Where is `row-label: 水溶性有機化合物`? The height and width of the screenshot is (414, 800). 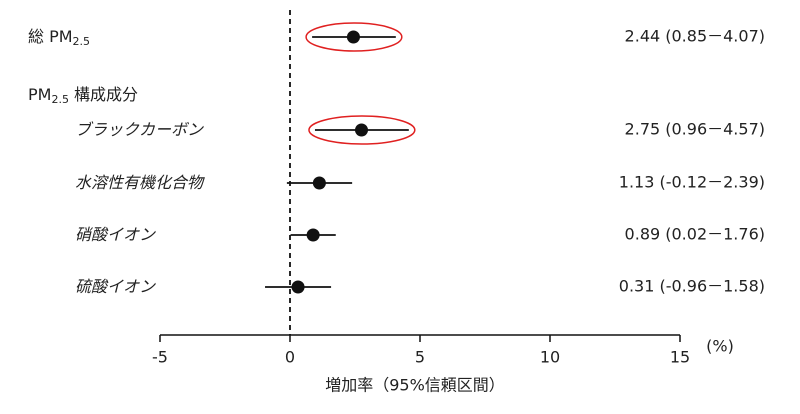 row-label: 水溶性有機化合物 is located at coordinates (140, 182).